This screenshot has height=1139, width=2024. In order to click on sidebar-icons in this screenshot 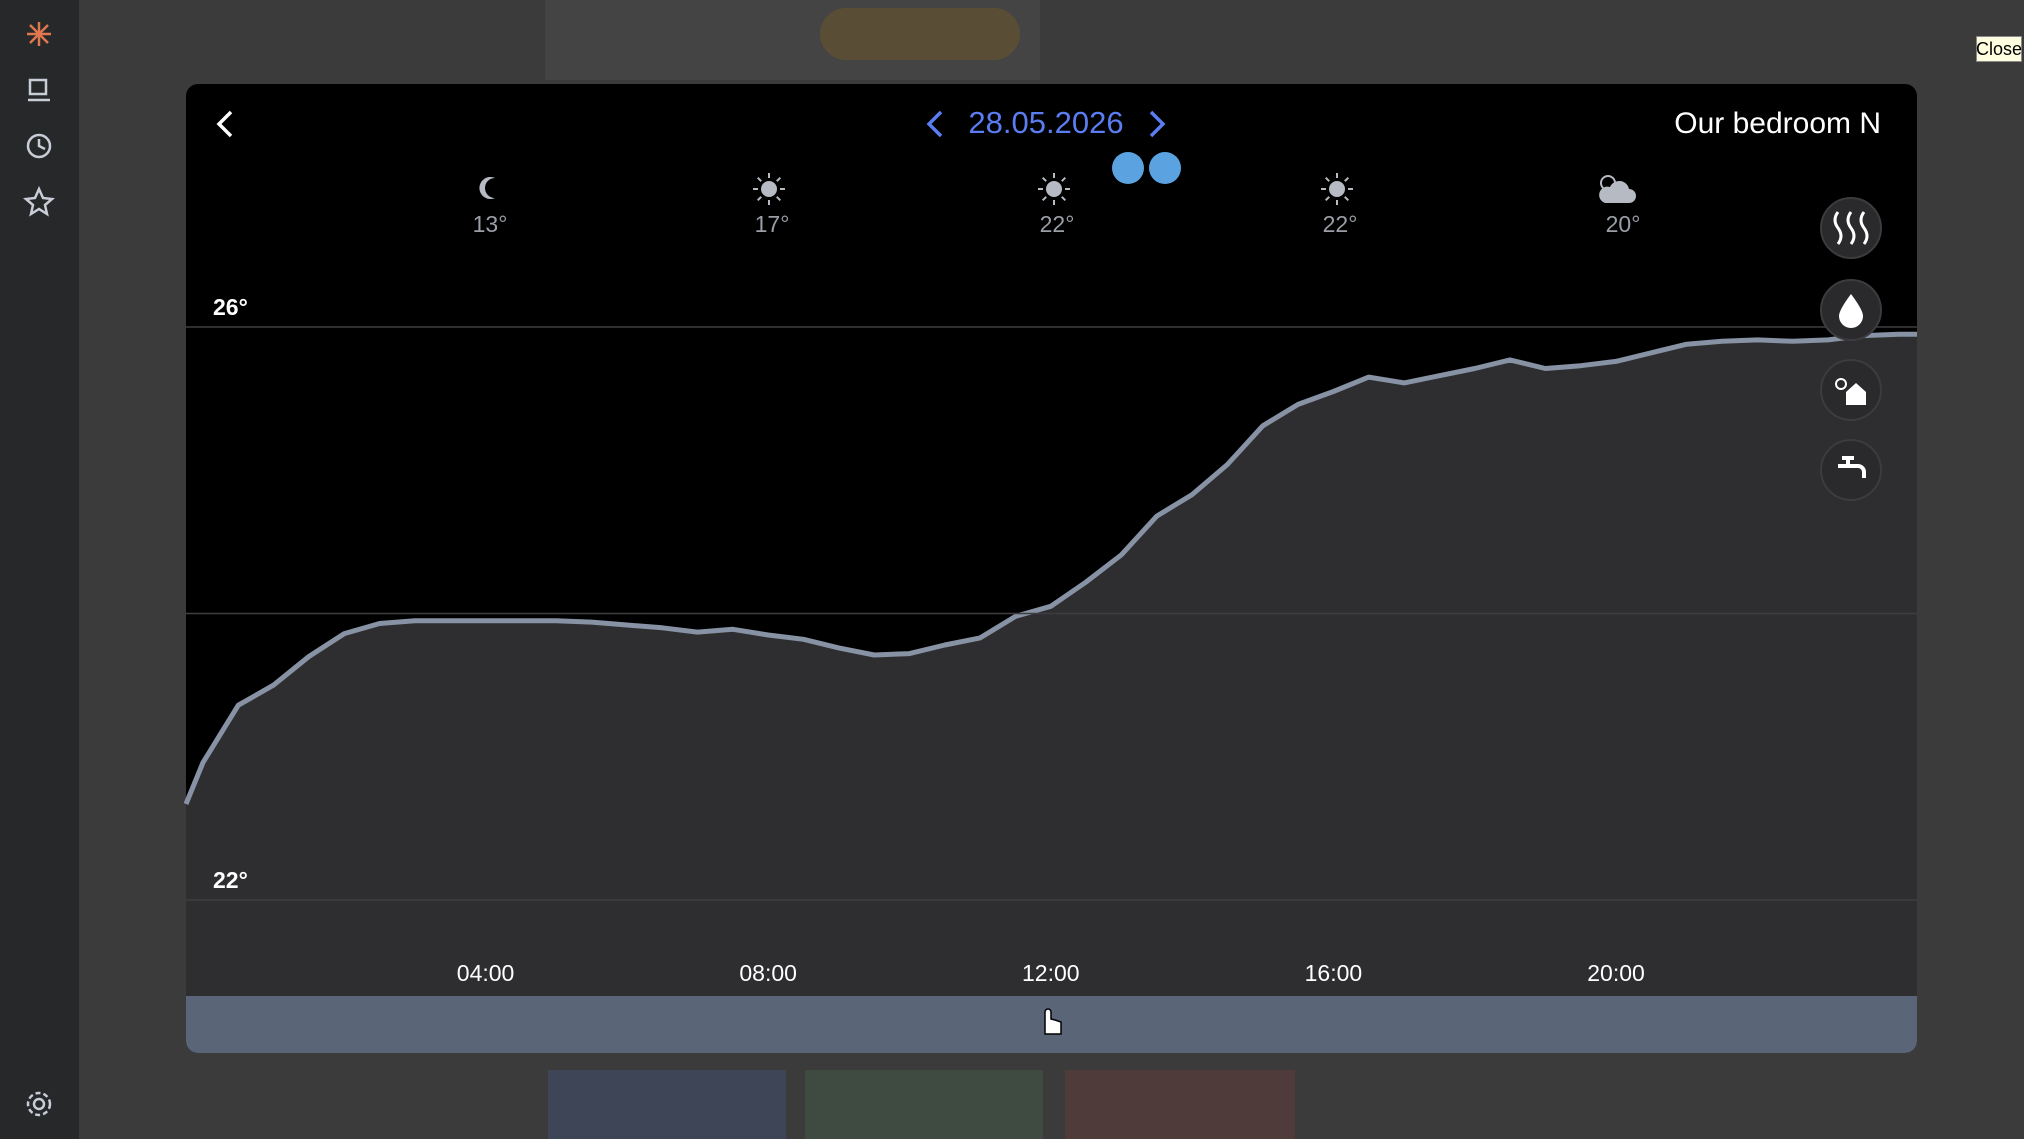, I will do `click(39, 569)`.